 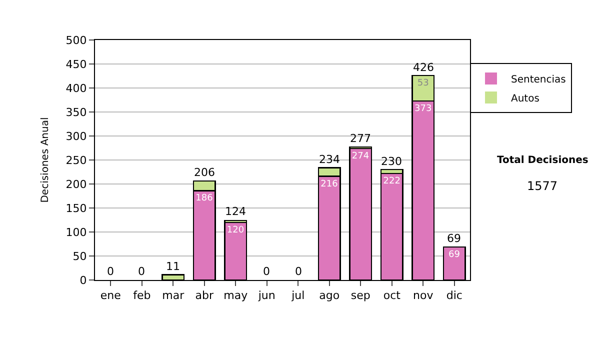 What do you see at coordinates (423, 295) in the screenshot?
I see `x-tick-label: nov` at bounding box center [423, 295].